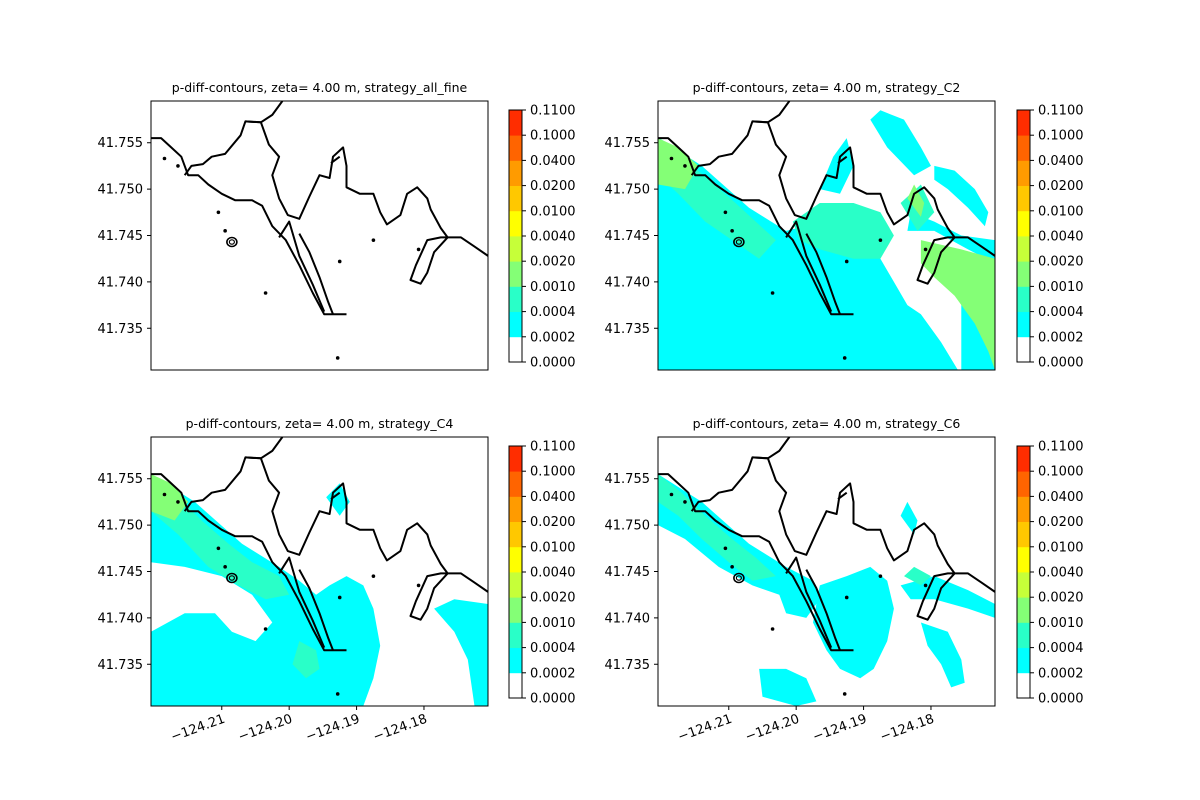  What do you see at coordinates (628, 479) in the screenshot?
I see `y-tick-label: 41.755` at bounding box center [628, 479].